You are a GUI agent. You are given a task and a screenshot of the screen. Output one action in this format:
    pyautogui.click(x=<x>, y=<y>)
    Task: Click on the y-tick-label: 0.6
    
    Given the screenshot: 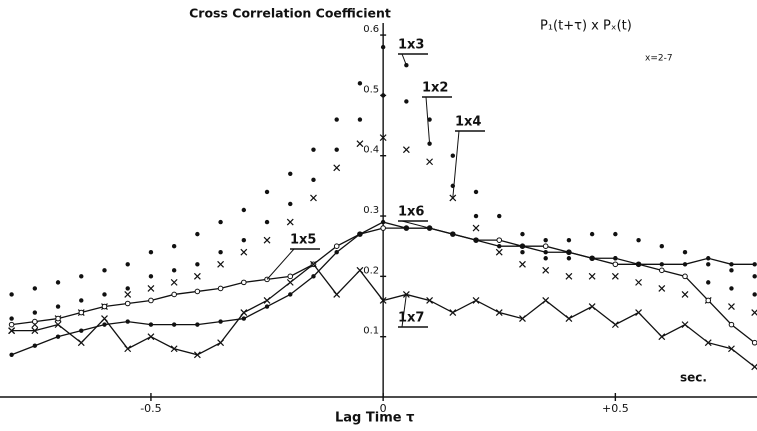 What is the action you would take?
    pyautogui.click(x=371, y=29)
    